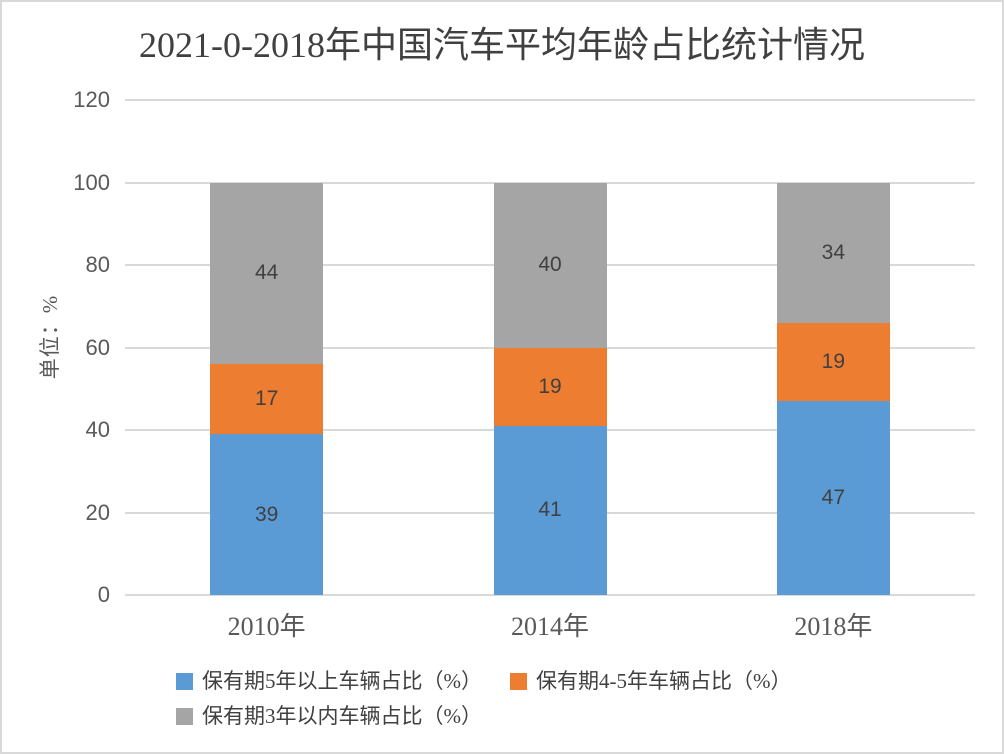  Describe the element at coordinates (266, 626) in the screenshot. I see `x-axis-label: 2010年` at that location.